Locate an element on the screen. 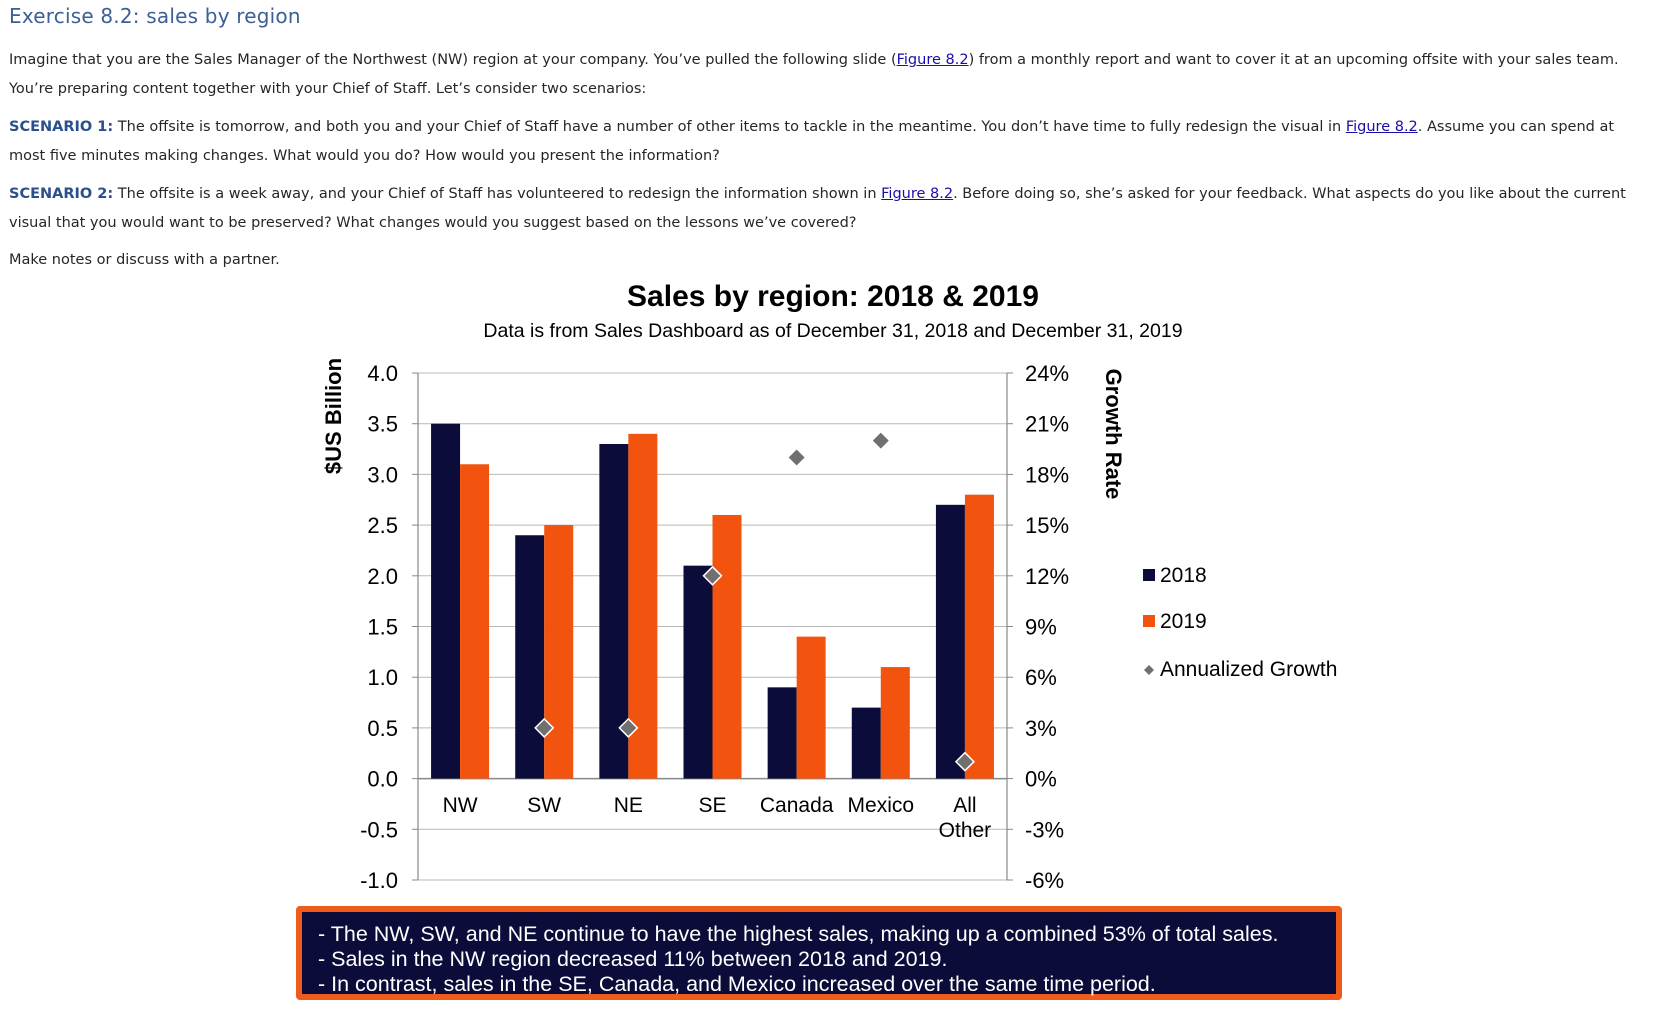 Image resolution: width=1669 pixels, height=1017 pixels. closing-note: Make notes or discuss with a partner. is located at coordinates (144, 260).